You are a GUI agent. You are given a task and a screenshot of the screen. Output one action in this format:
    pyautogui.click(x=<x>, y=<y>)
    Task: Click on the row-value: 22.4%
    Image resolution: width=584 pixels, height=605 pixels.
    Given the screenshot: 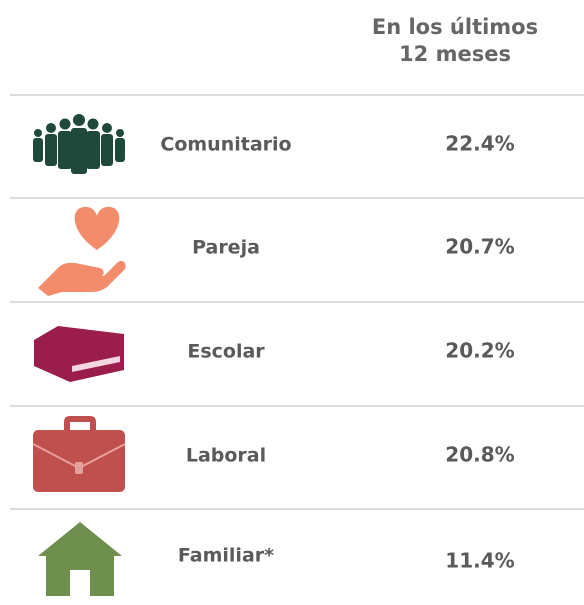 What is the action you would take?
    pyautogui.click(x=479, y=144)
    